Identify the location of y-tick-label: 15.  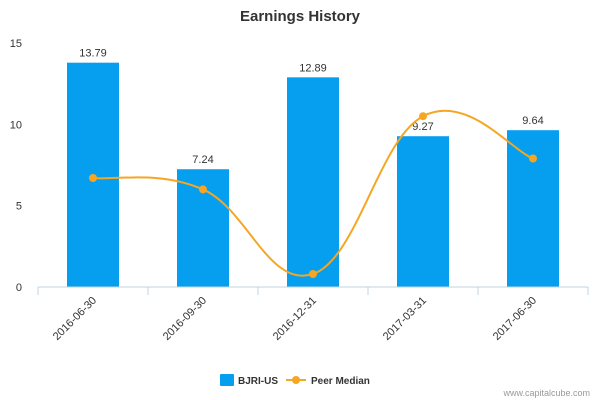
(16, 44).